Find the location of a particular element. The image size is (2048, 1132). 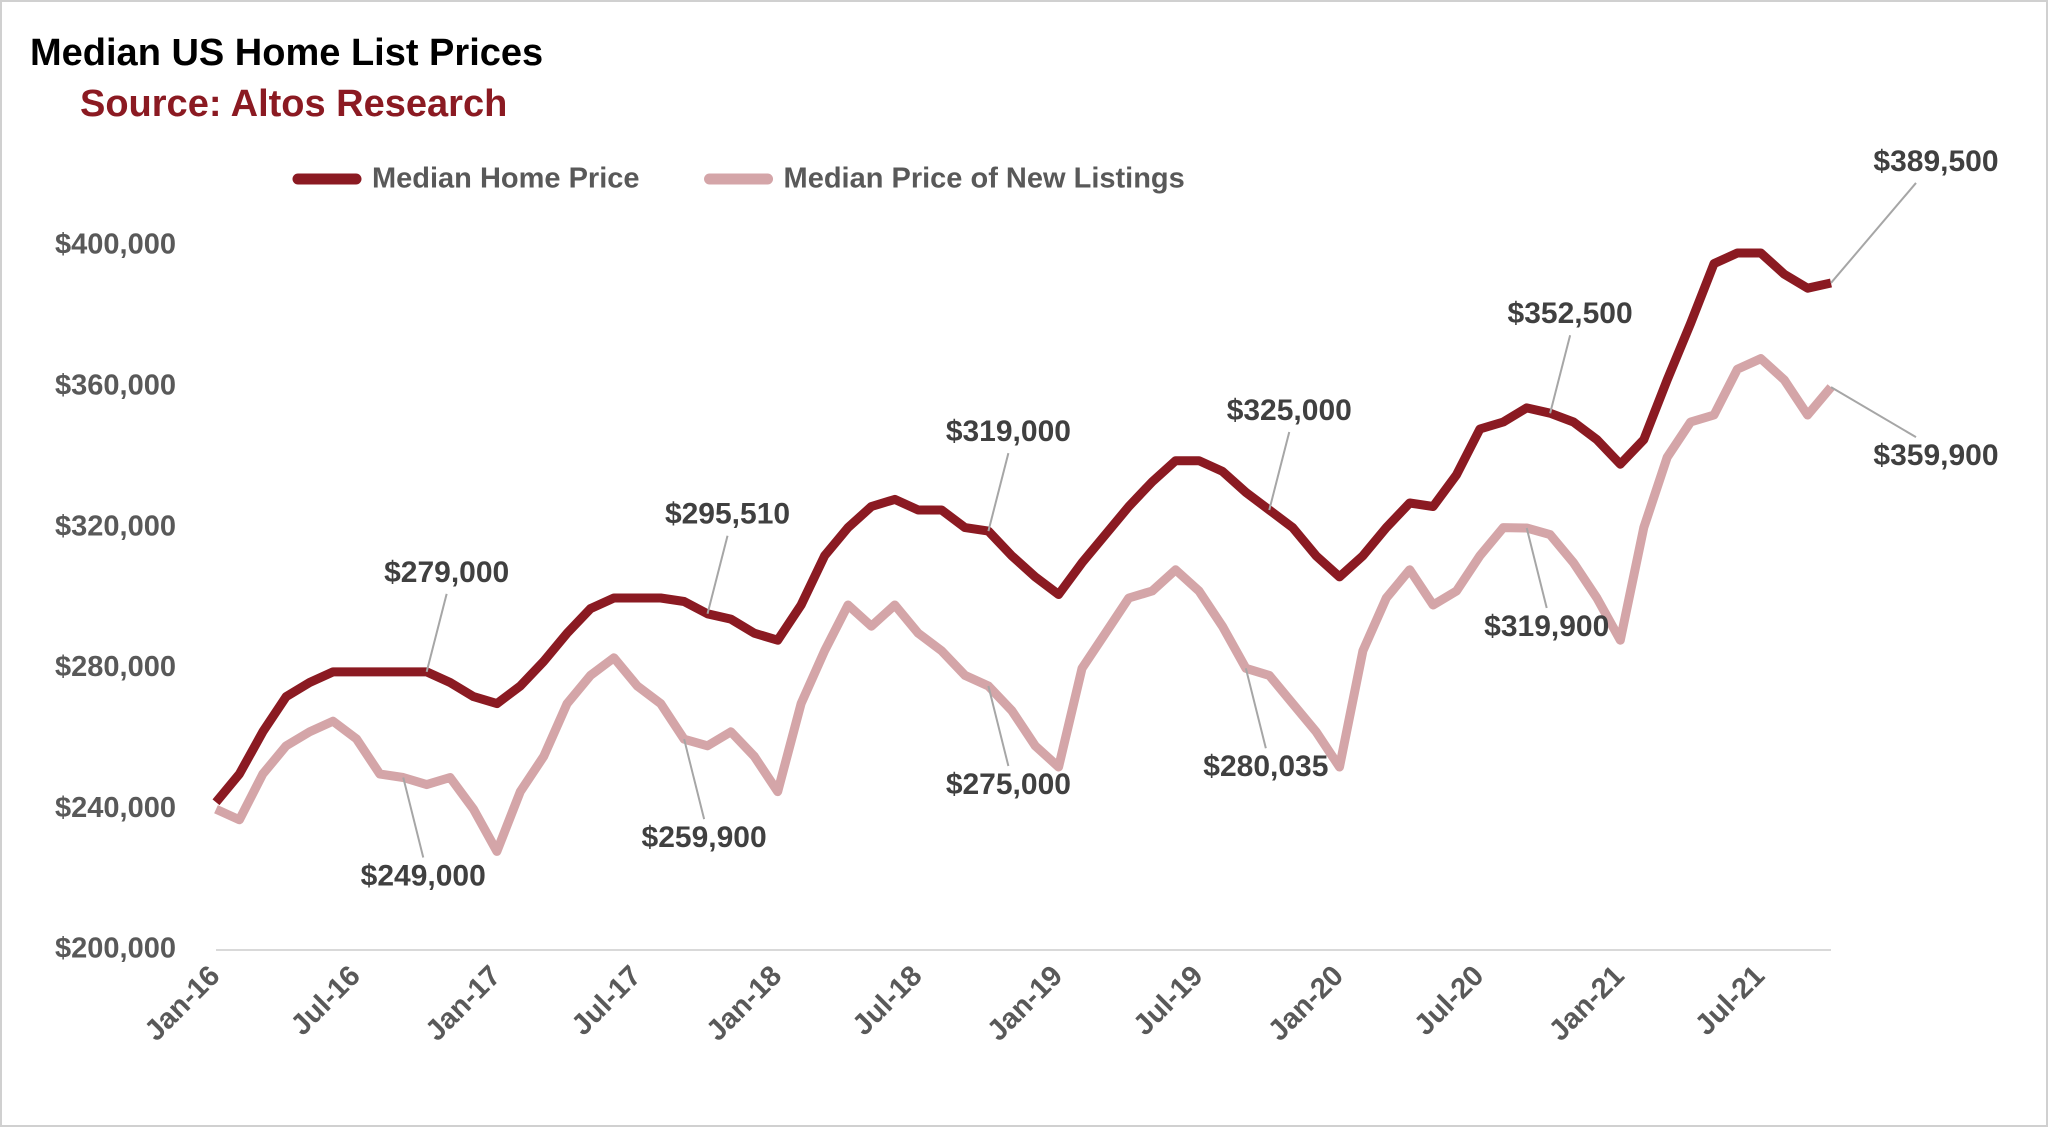

y-tick-label: $280,000 is located at coordinates (115, 667).